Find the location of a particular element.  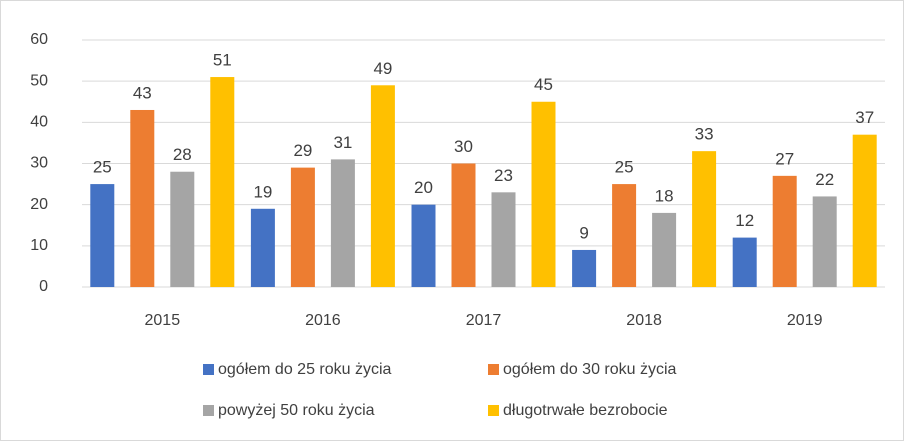

data-label: 49 is located at coordinates (382, 68).